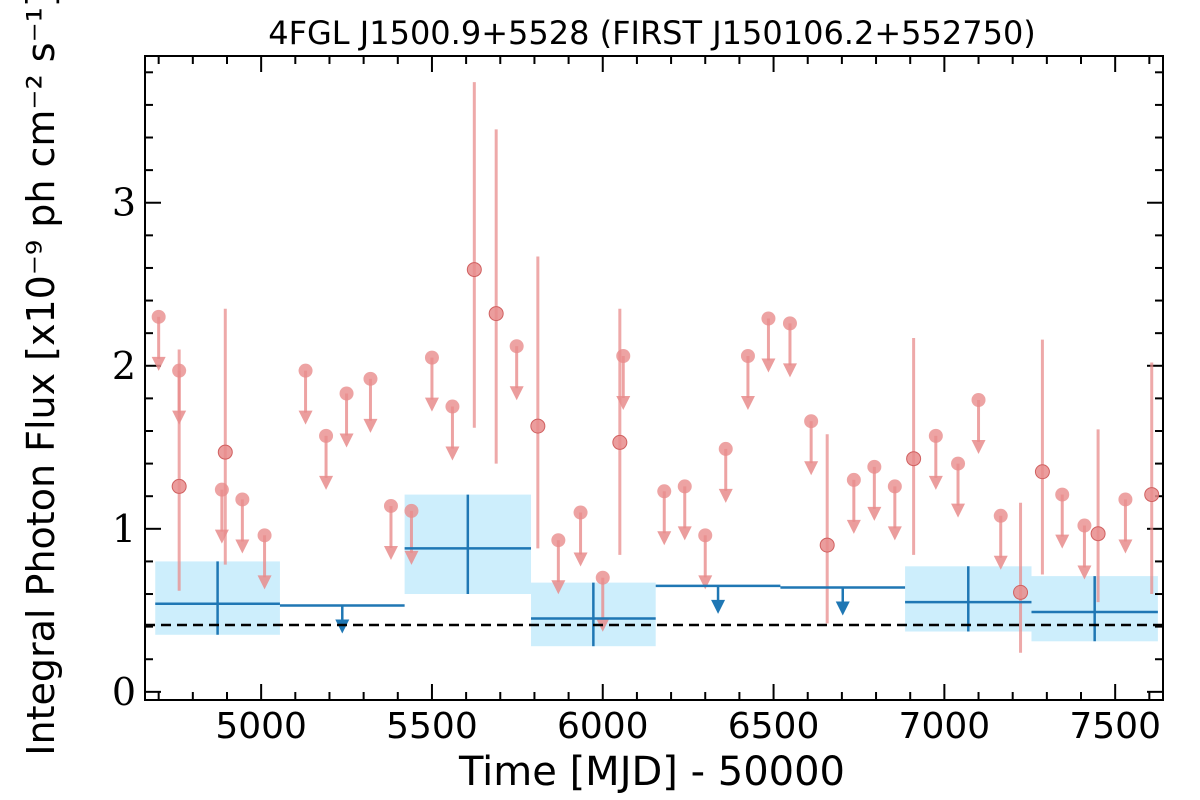  What do you see at coordinates (945, 726) in the screenshot?
I see `x-tick-label-7000: 7000` at bounding box center [945, 726].